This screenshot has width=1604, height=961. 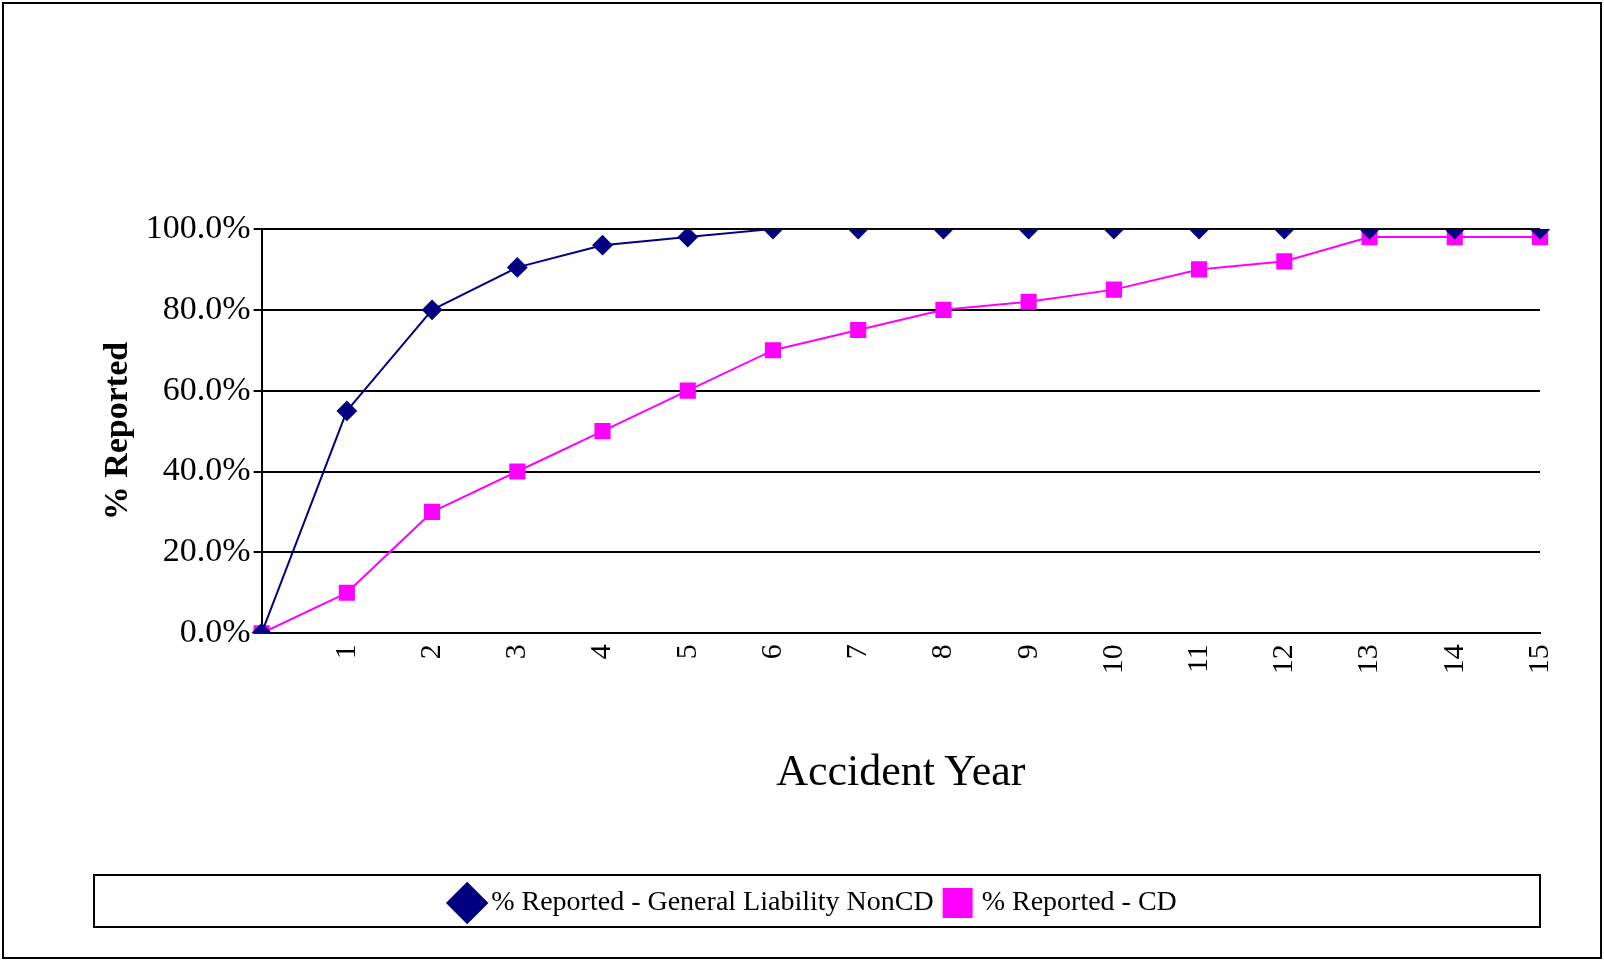 I want to click on y-axis-title: % Reported, so click(x=116, y=431).